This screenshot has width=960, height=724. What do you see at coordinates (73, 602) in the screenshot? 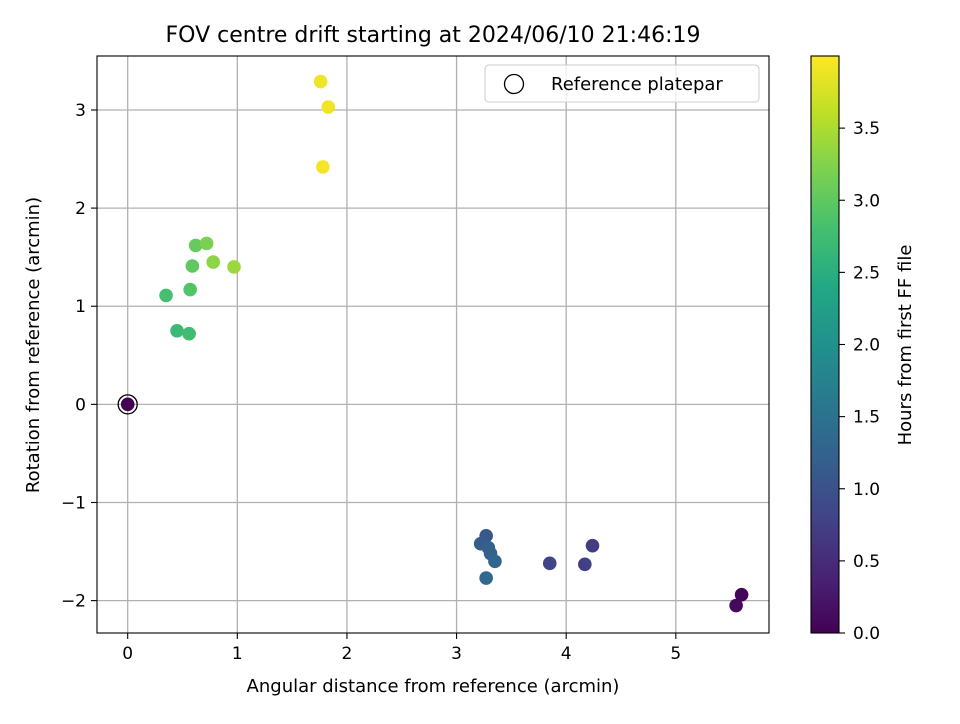
I see `y-tick-label: −2` at bounding box center [73, 602].